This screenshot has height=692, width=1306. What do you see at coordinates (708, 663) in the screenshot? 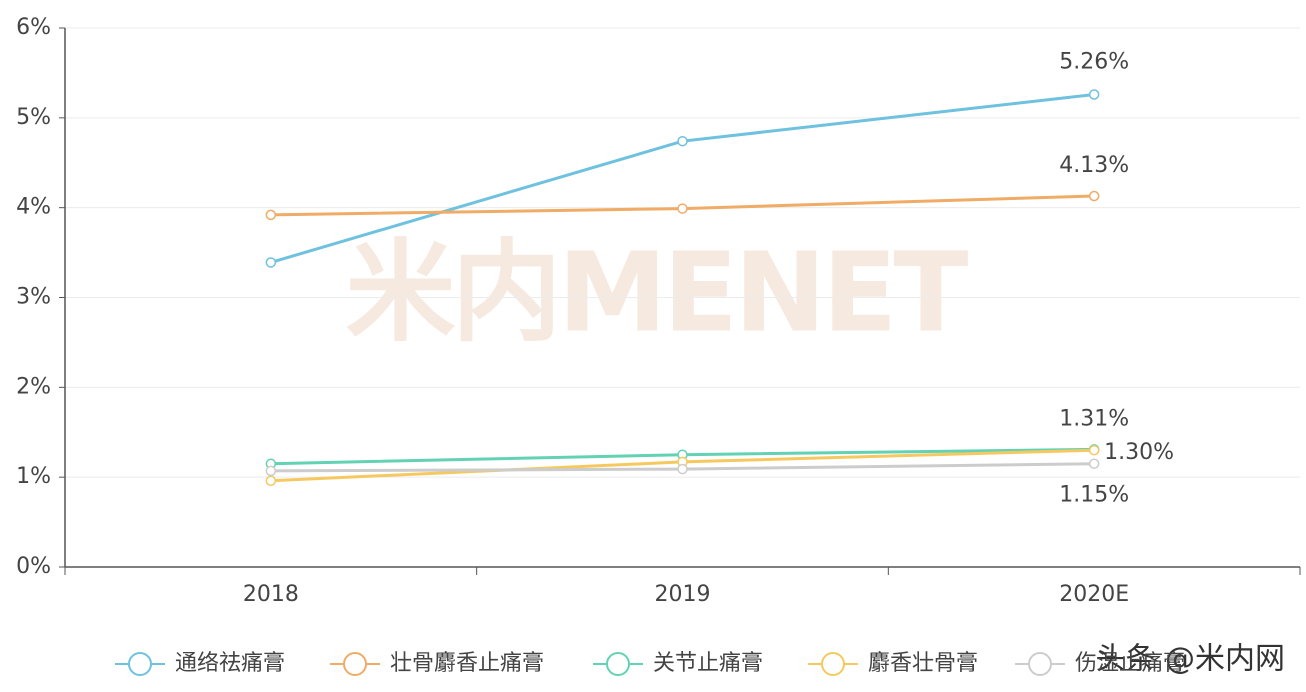
I see `legend-label: 关节止痛膏` at bounding box center [708, 663].